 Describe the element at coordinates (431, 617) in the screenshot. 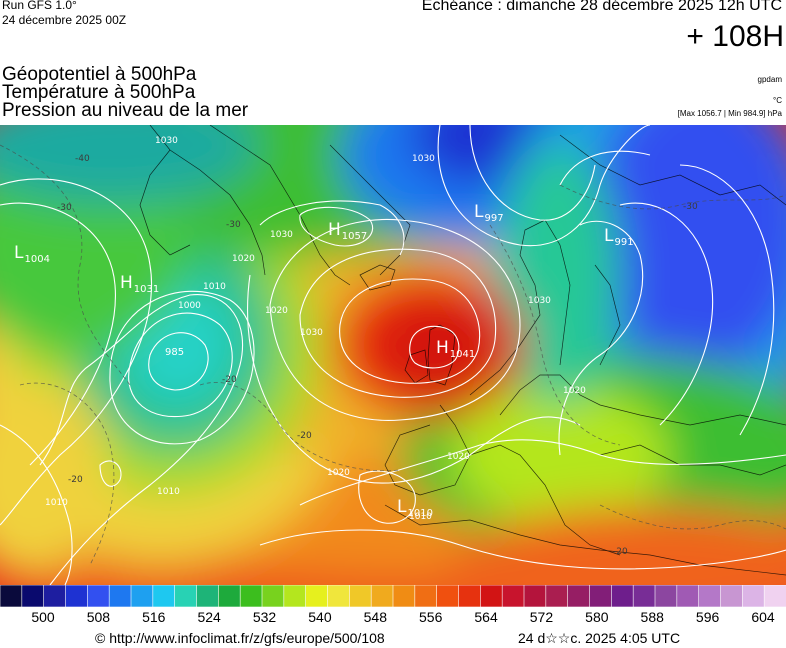

I see `colorbar-tick-label: 556` at that location.